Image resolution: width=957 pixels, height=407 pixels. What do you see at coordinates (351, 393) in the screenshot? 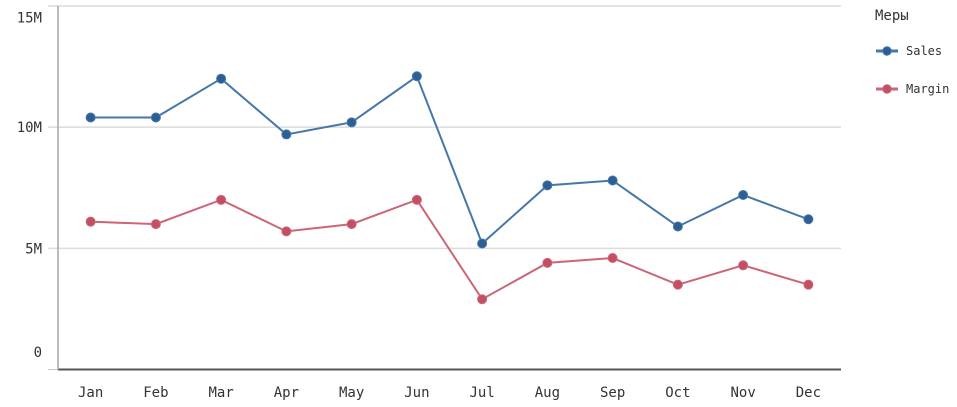
I see `x-axis-tick-label: May` at bounding box center [351, 393].